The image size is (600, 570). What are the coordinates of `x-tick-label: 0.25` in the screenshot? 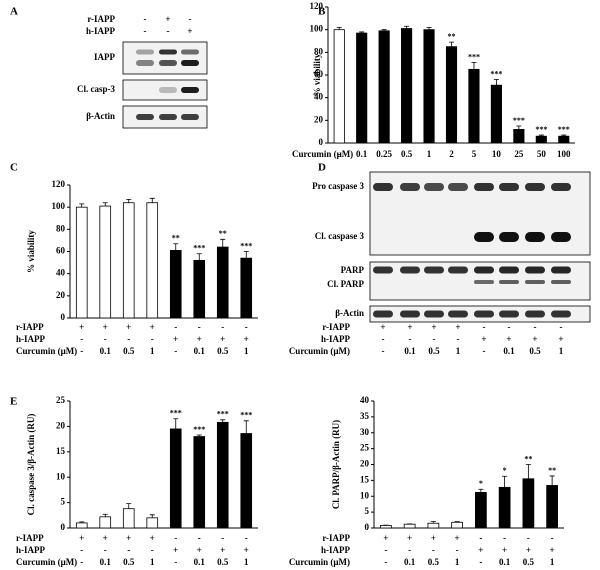 It's located at (384, 154).